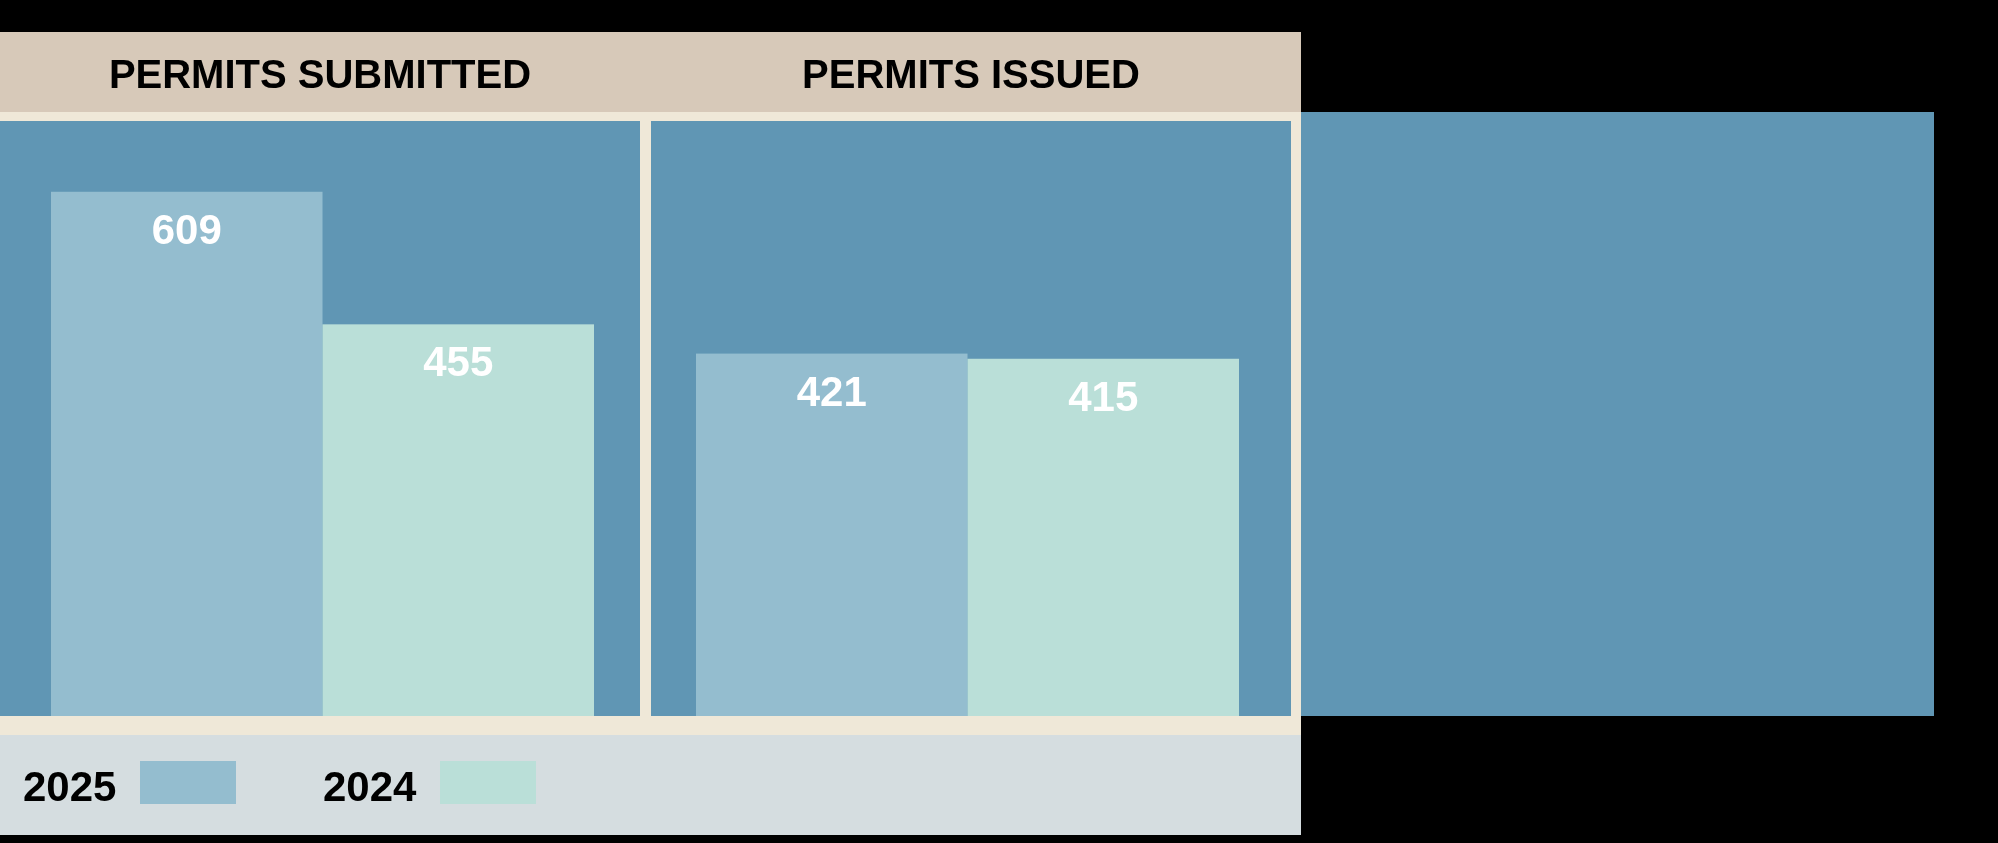  I want to click on x-tick-label: PERMITS ISSUED, so click(971, 74).